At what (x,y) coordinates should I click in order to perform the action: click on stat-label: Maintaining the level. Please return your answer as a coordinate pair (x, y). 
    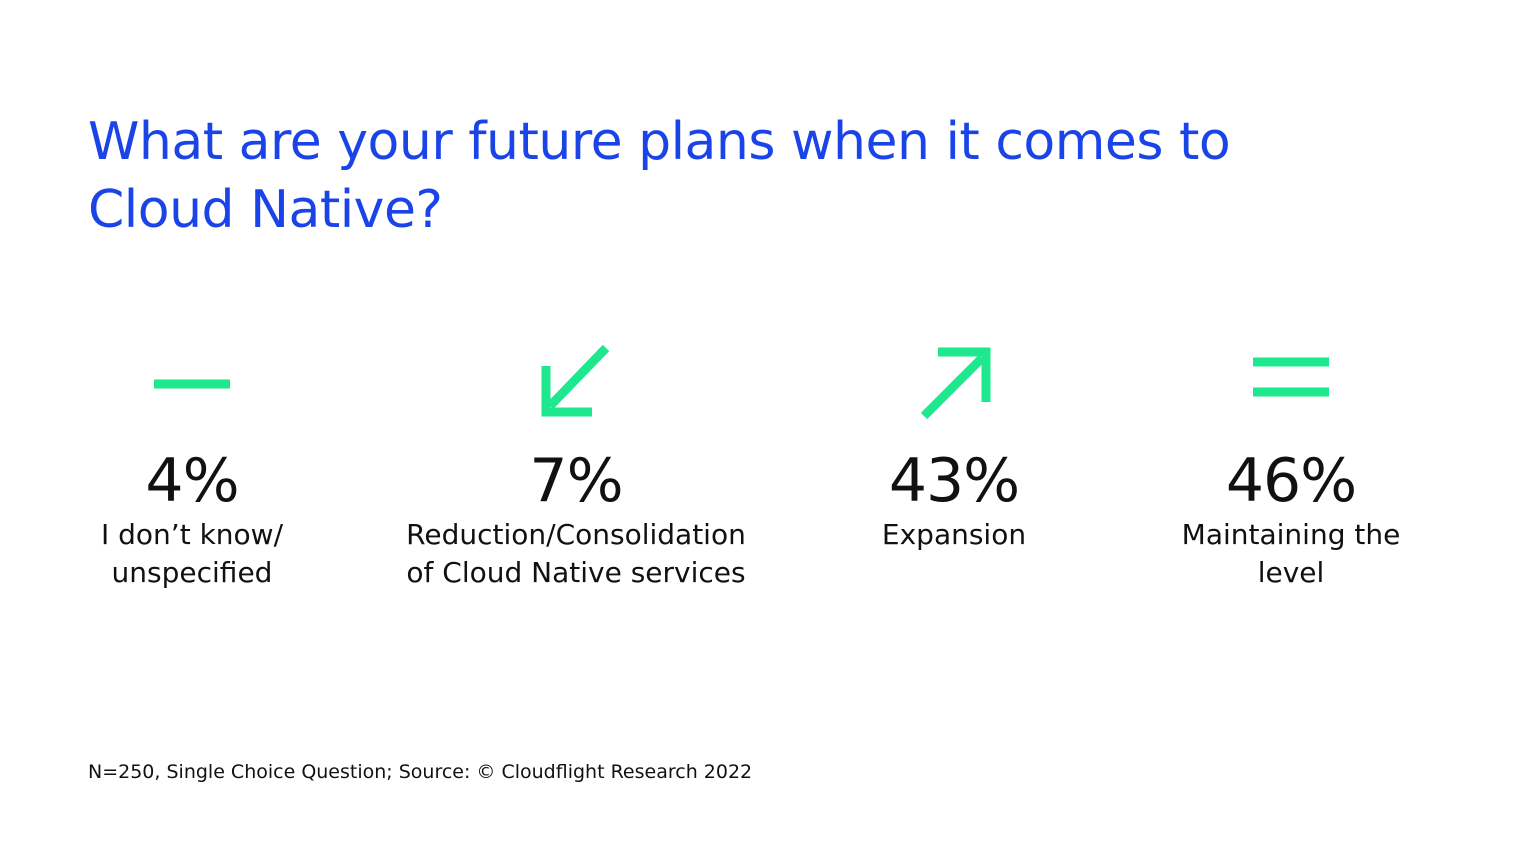
    Looking at the image, I should click on (1291, 554).